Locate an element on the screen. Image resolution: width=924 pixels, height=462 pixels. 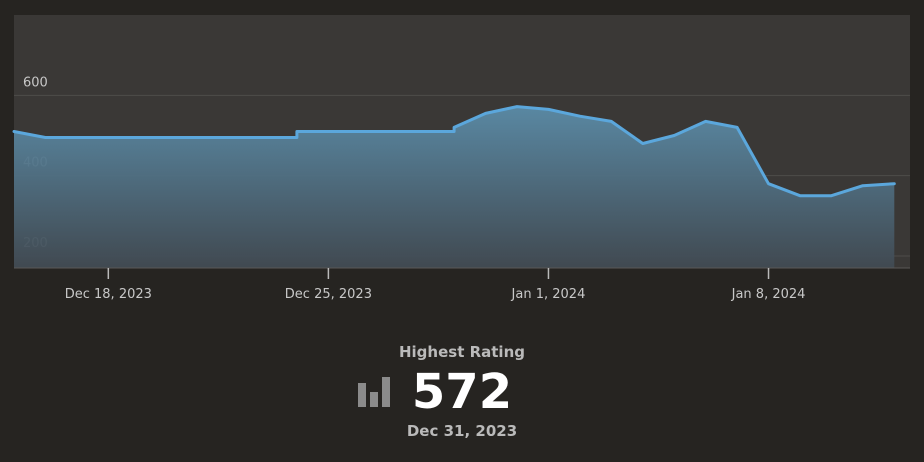
x-tick-label: Jan 8, 2024 is located at coordinates (768, 294).